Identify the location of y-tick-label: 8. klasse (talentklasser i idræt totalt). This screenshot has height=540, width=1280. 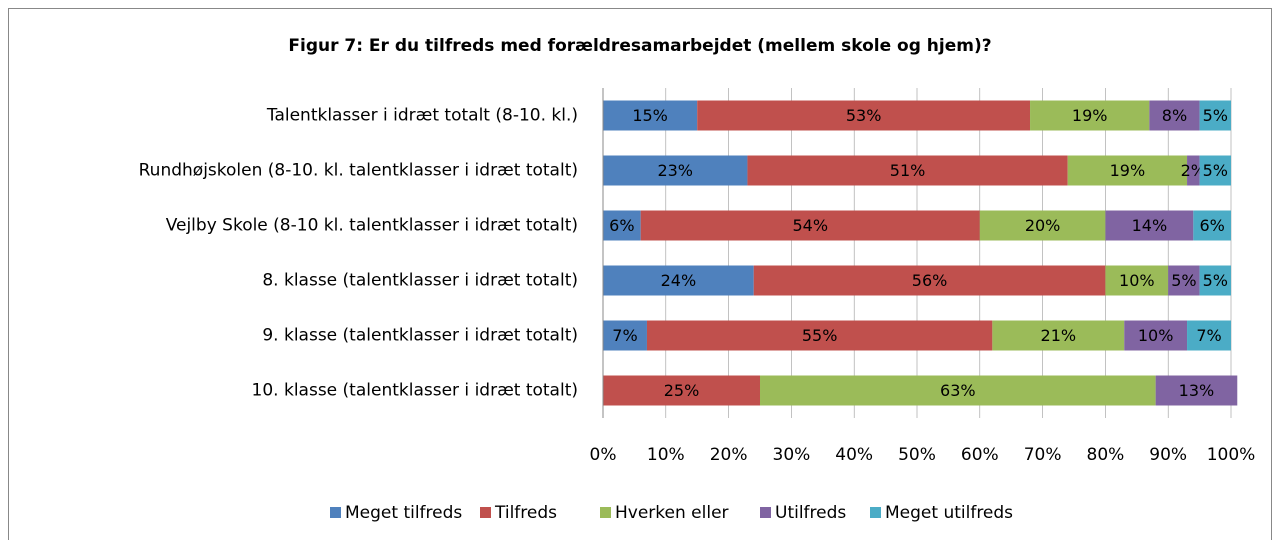
(420, 281).